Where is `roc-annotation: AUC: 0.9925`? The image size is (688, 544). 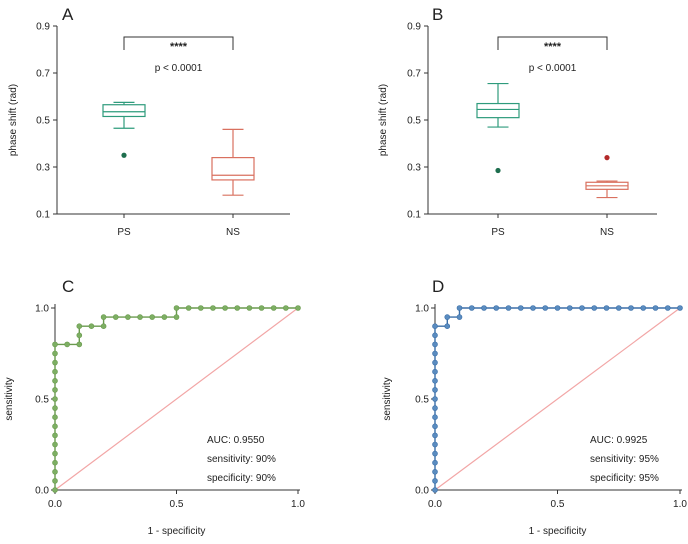 roc-annotation: AUC: 0.9925 is located at coordinates (619, 440).